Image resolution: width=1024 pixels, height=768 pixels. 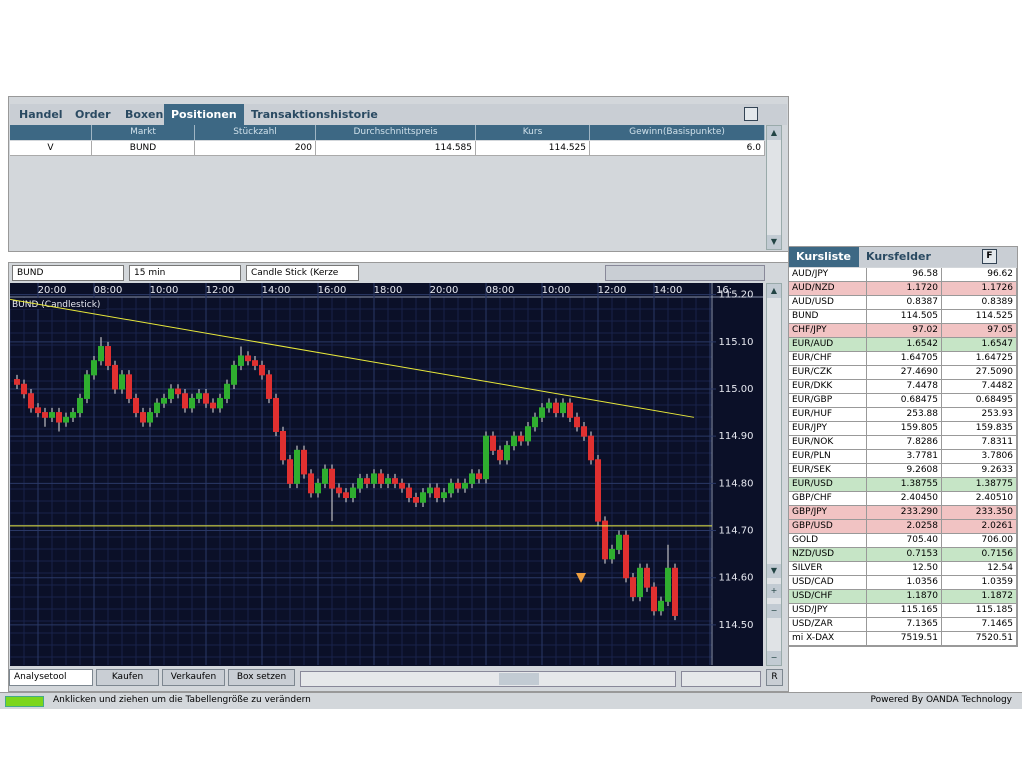 I want to click on quote-ask: 12.54, so click(x=979, y=569).